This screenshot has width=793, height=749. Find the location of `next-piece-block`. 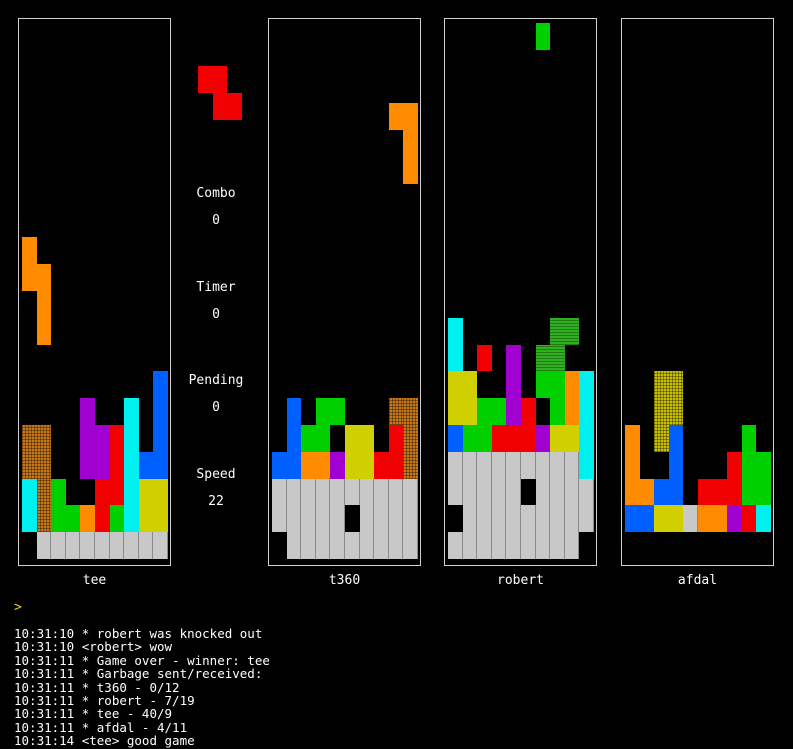

next-piece-block is located at coordinates (220, 79).